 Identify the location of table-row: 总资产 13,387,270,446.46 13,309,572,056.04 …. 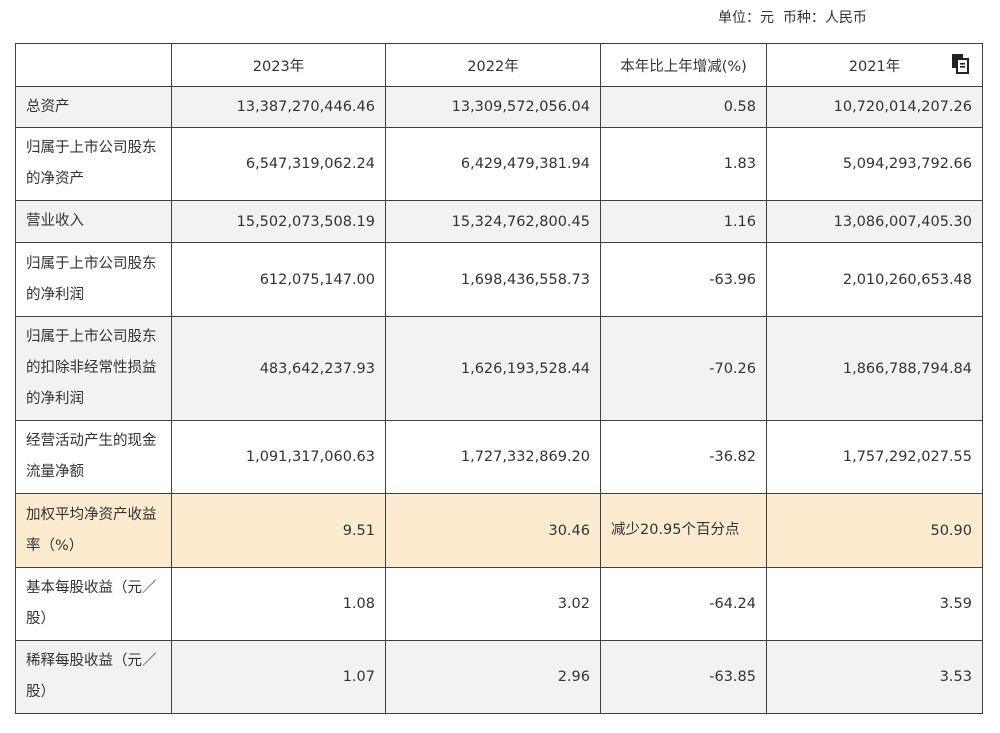
(499, 107).